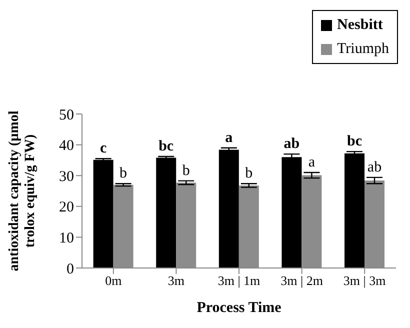  What do you see at coordinates (66, 176) in the screenshot?
I see `y-tick-label: 30` at bounding box center [66, 176].